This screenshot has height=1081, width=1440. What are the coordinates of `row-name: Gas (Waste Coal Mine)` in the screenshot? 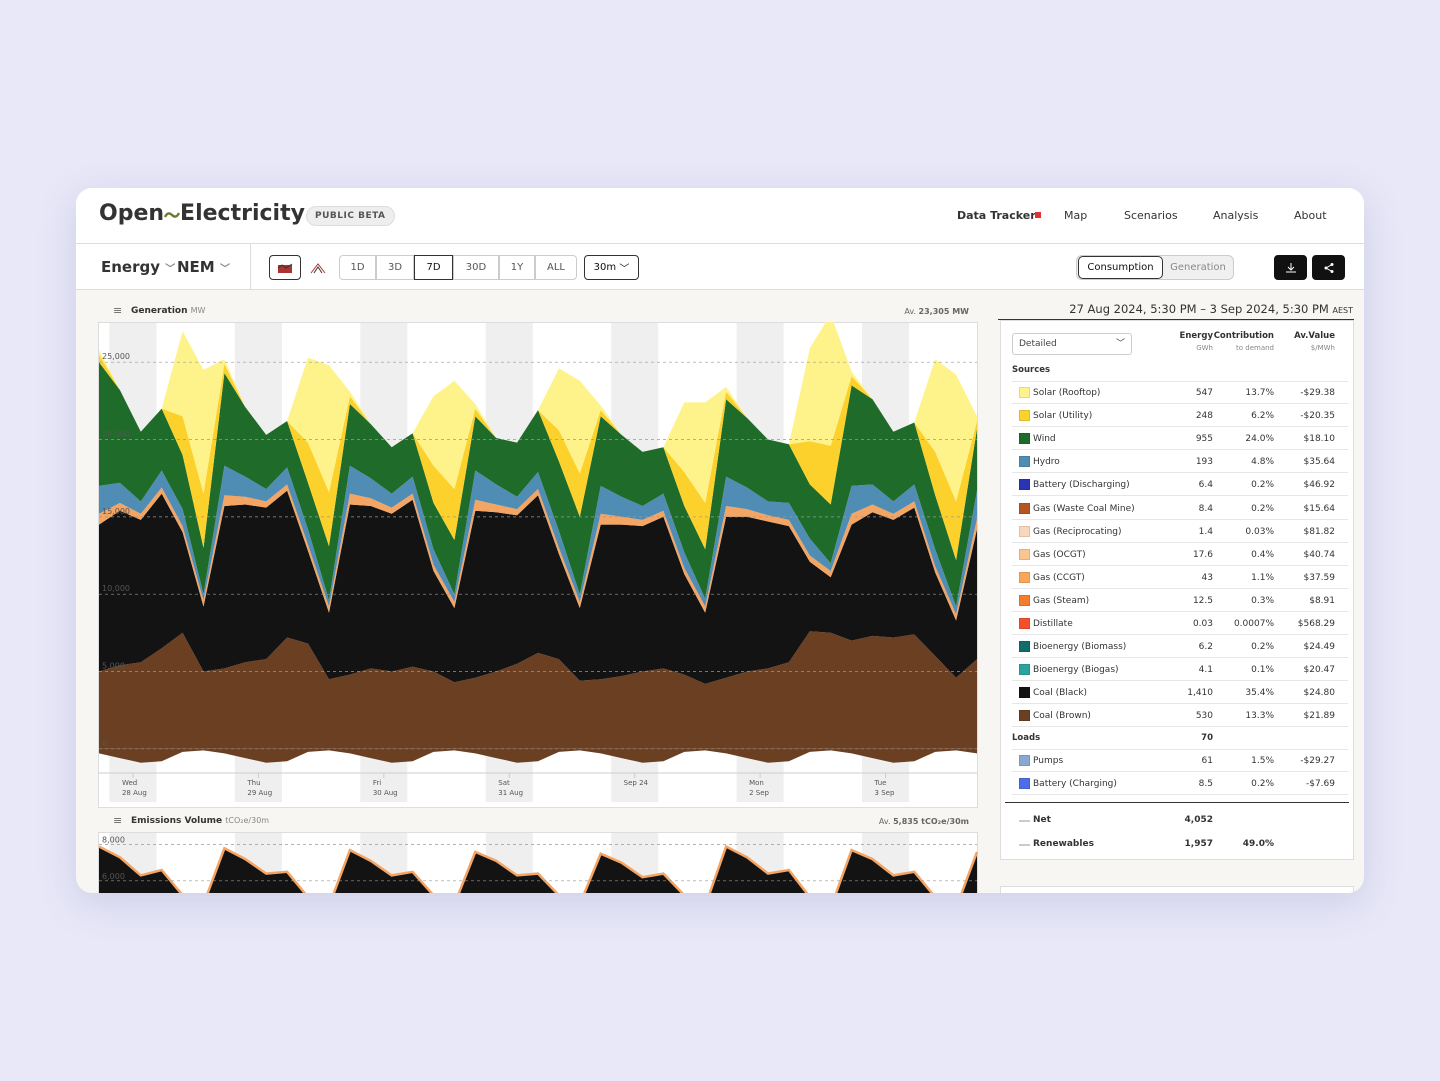 It's located at (1084, 508).